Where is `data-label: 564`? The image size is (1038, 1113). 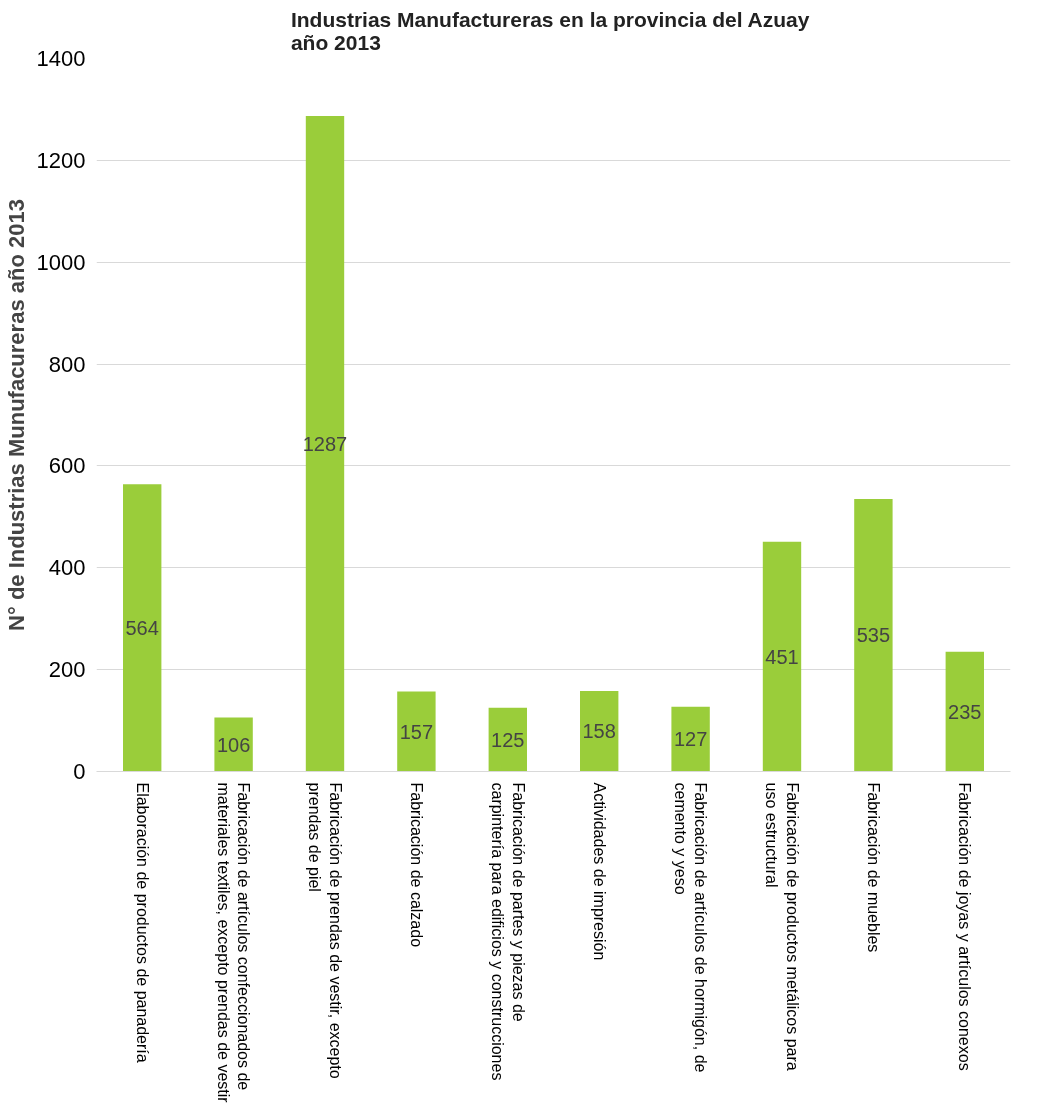 data-label: 564 is located at coordinates (142, 627).